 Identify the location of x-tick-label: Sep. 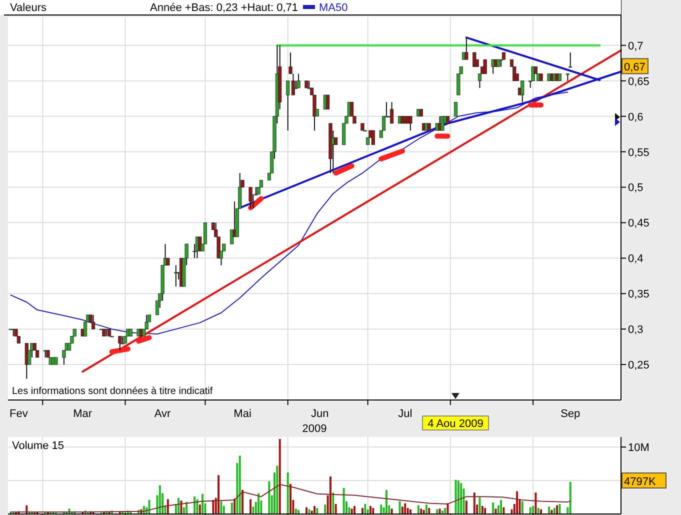
(570, 414).